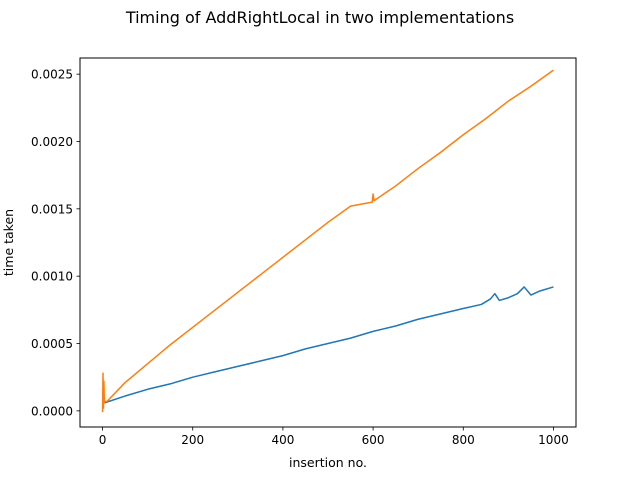  I want to click on x-tick-label: 1000, so click(553, 440).